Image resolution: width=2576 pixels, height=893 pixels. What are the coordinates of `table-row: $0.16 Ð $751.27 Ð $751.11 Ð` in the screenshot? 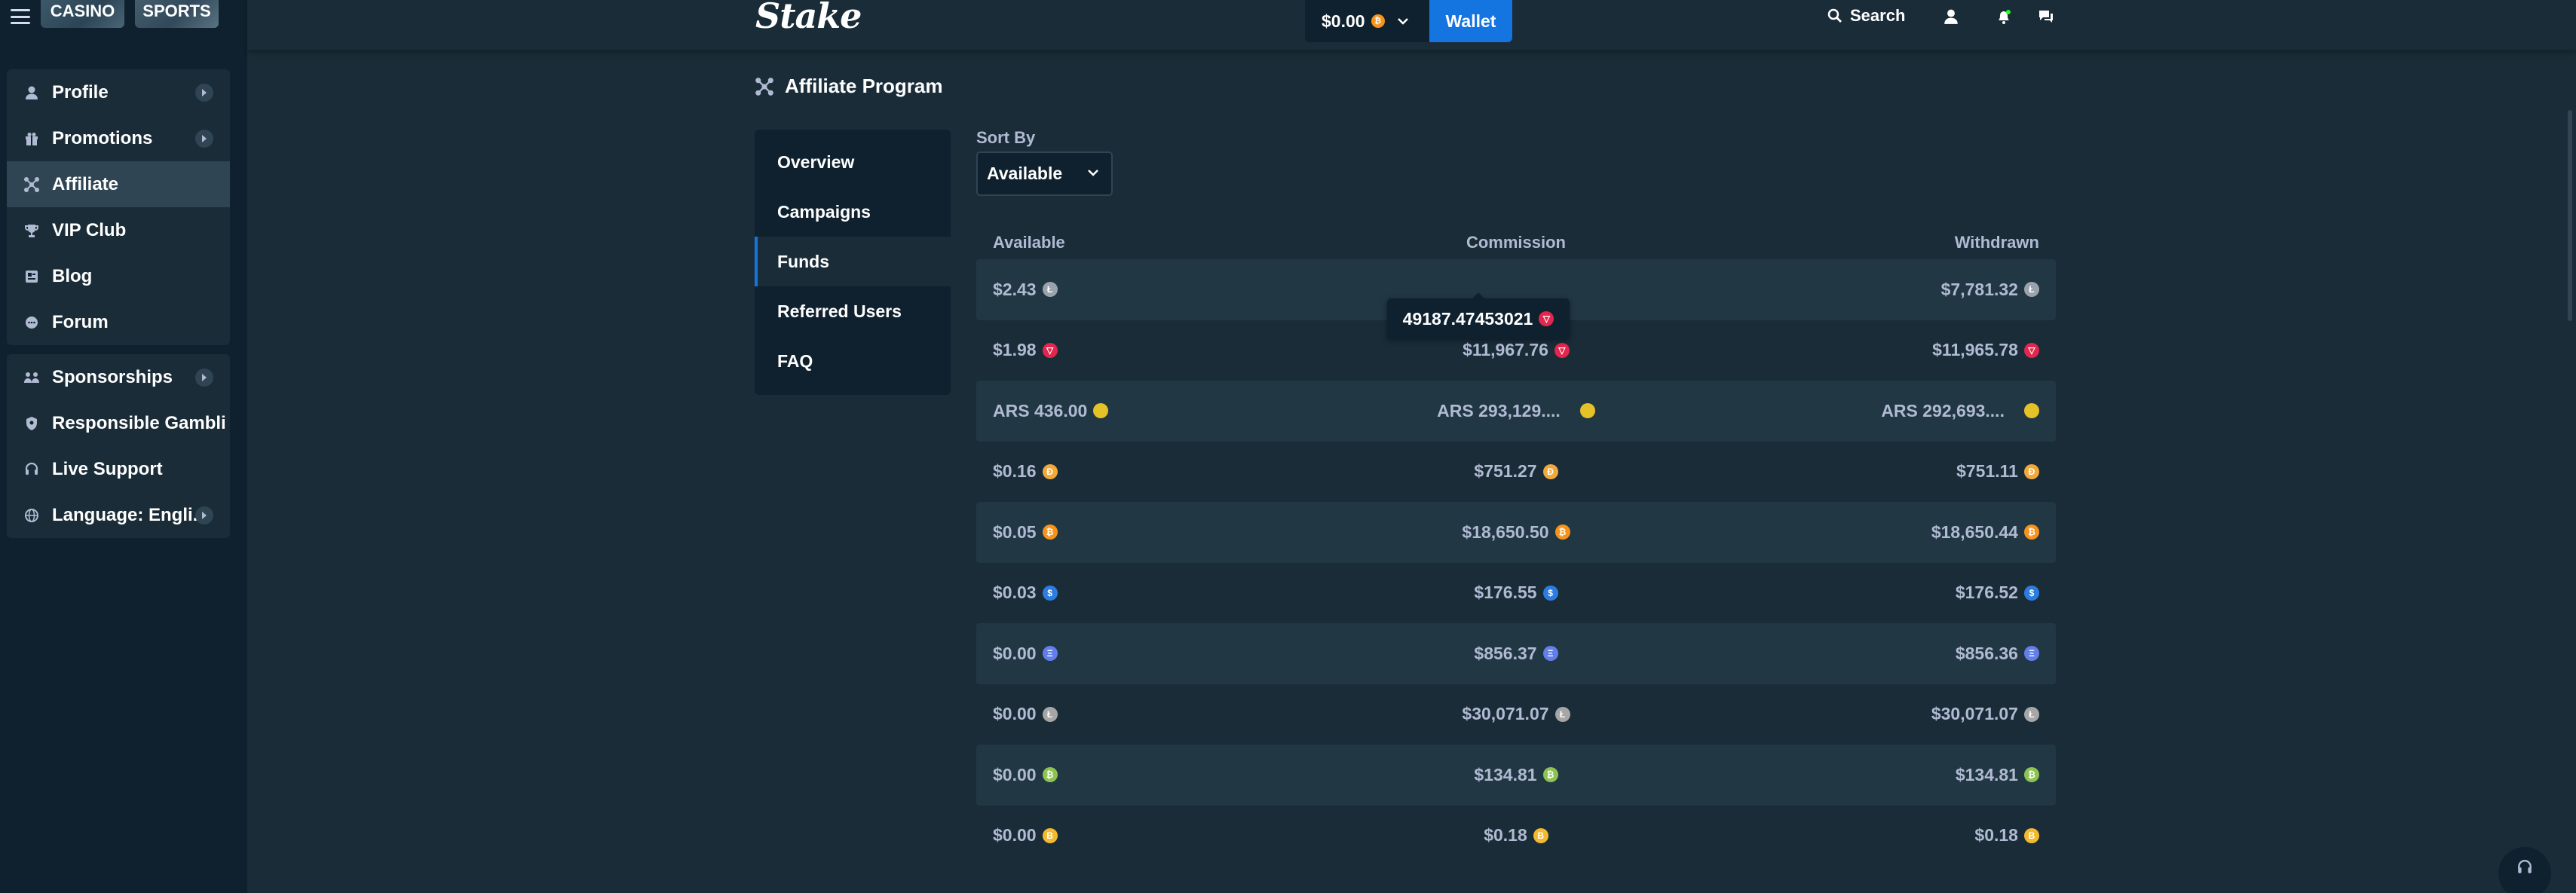 It's located at (1516, 472).